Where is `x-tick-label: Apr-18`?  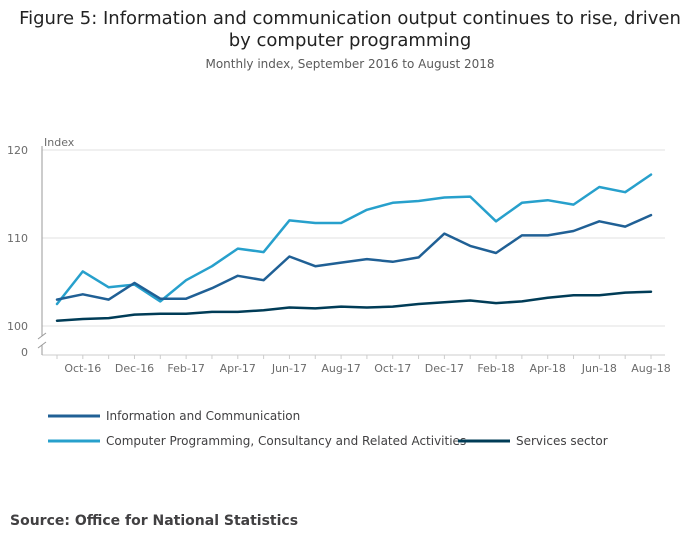 x-tick-label: Apr-18 is located at coordinates (548, 368).